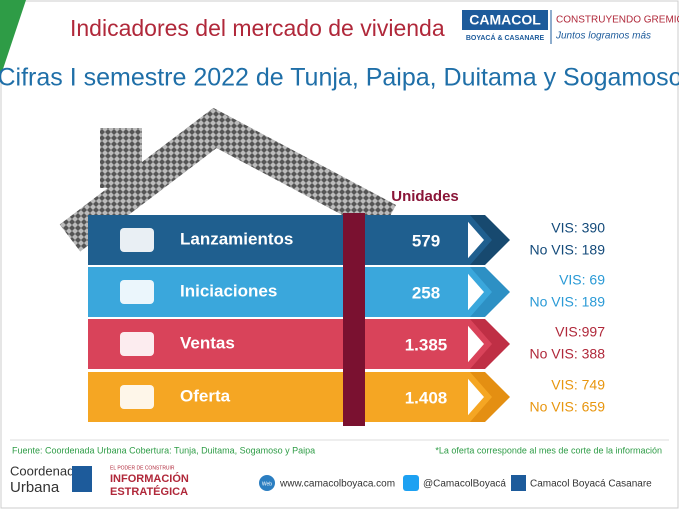 The width and height of the screenshot is (679, 509). I want to click on info2: ESTRATÉGICA, so click(149, 491).